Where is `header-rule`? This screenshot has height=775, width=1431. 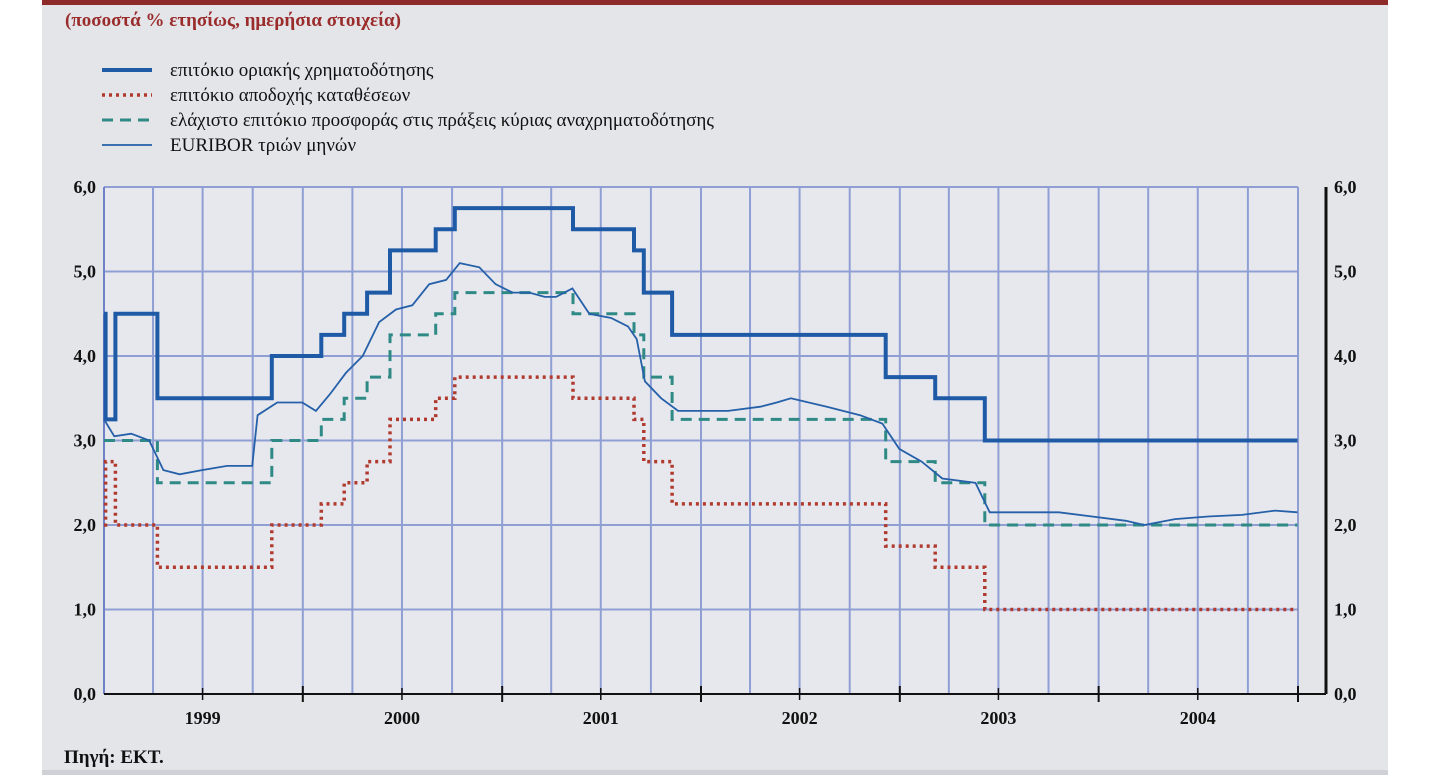
header-rule is located at coordinates (715, 2).